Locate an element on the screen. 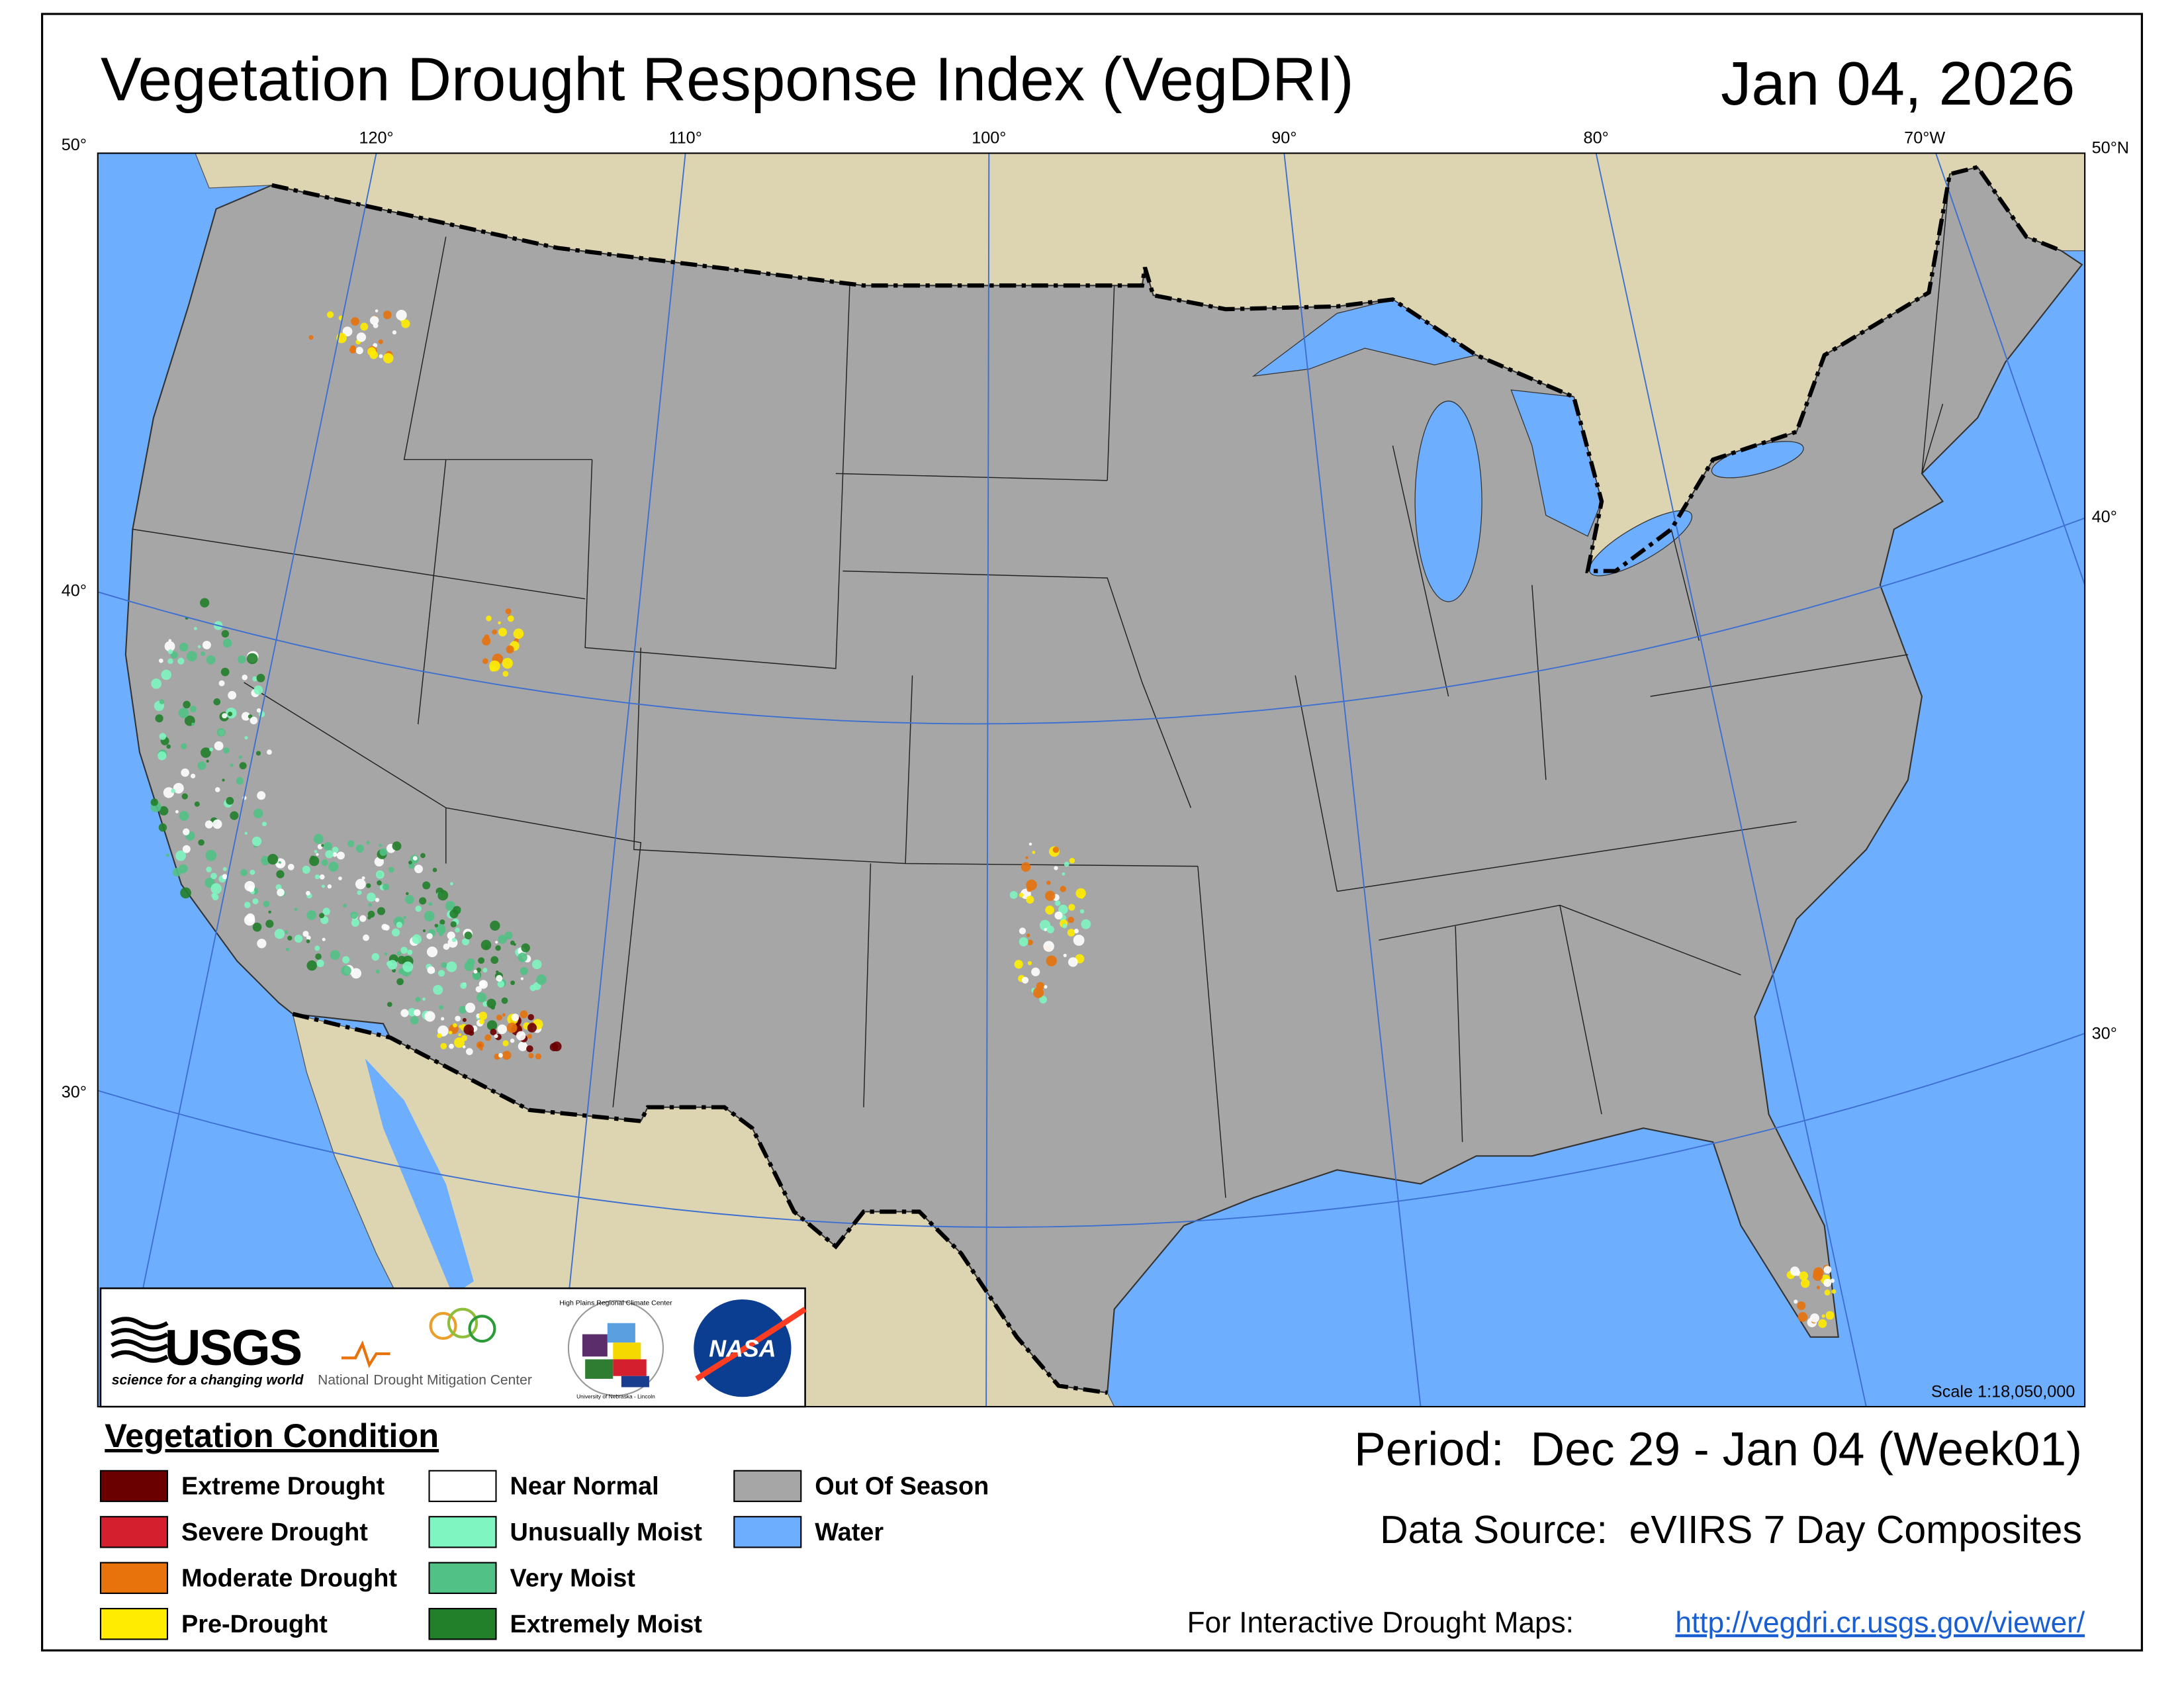  legend-swatch is located at coordinates (768, 1486).